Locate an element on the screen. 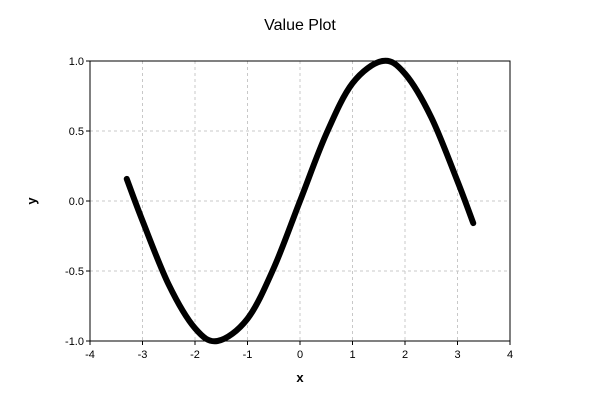 Image resolution: width=600 pixels, height=405 pixels. chart-title: Value Plot is located at coordinates (300, 25).